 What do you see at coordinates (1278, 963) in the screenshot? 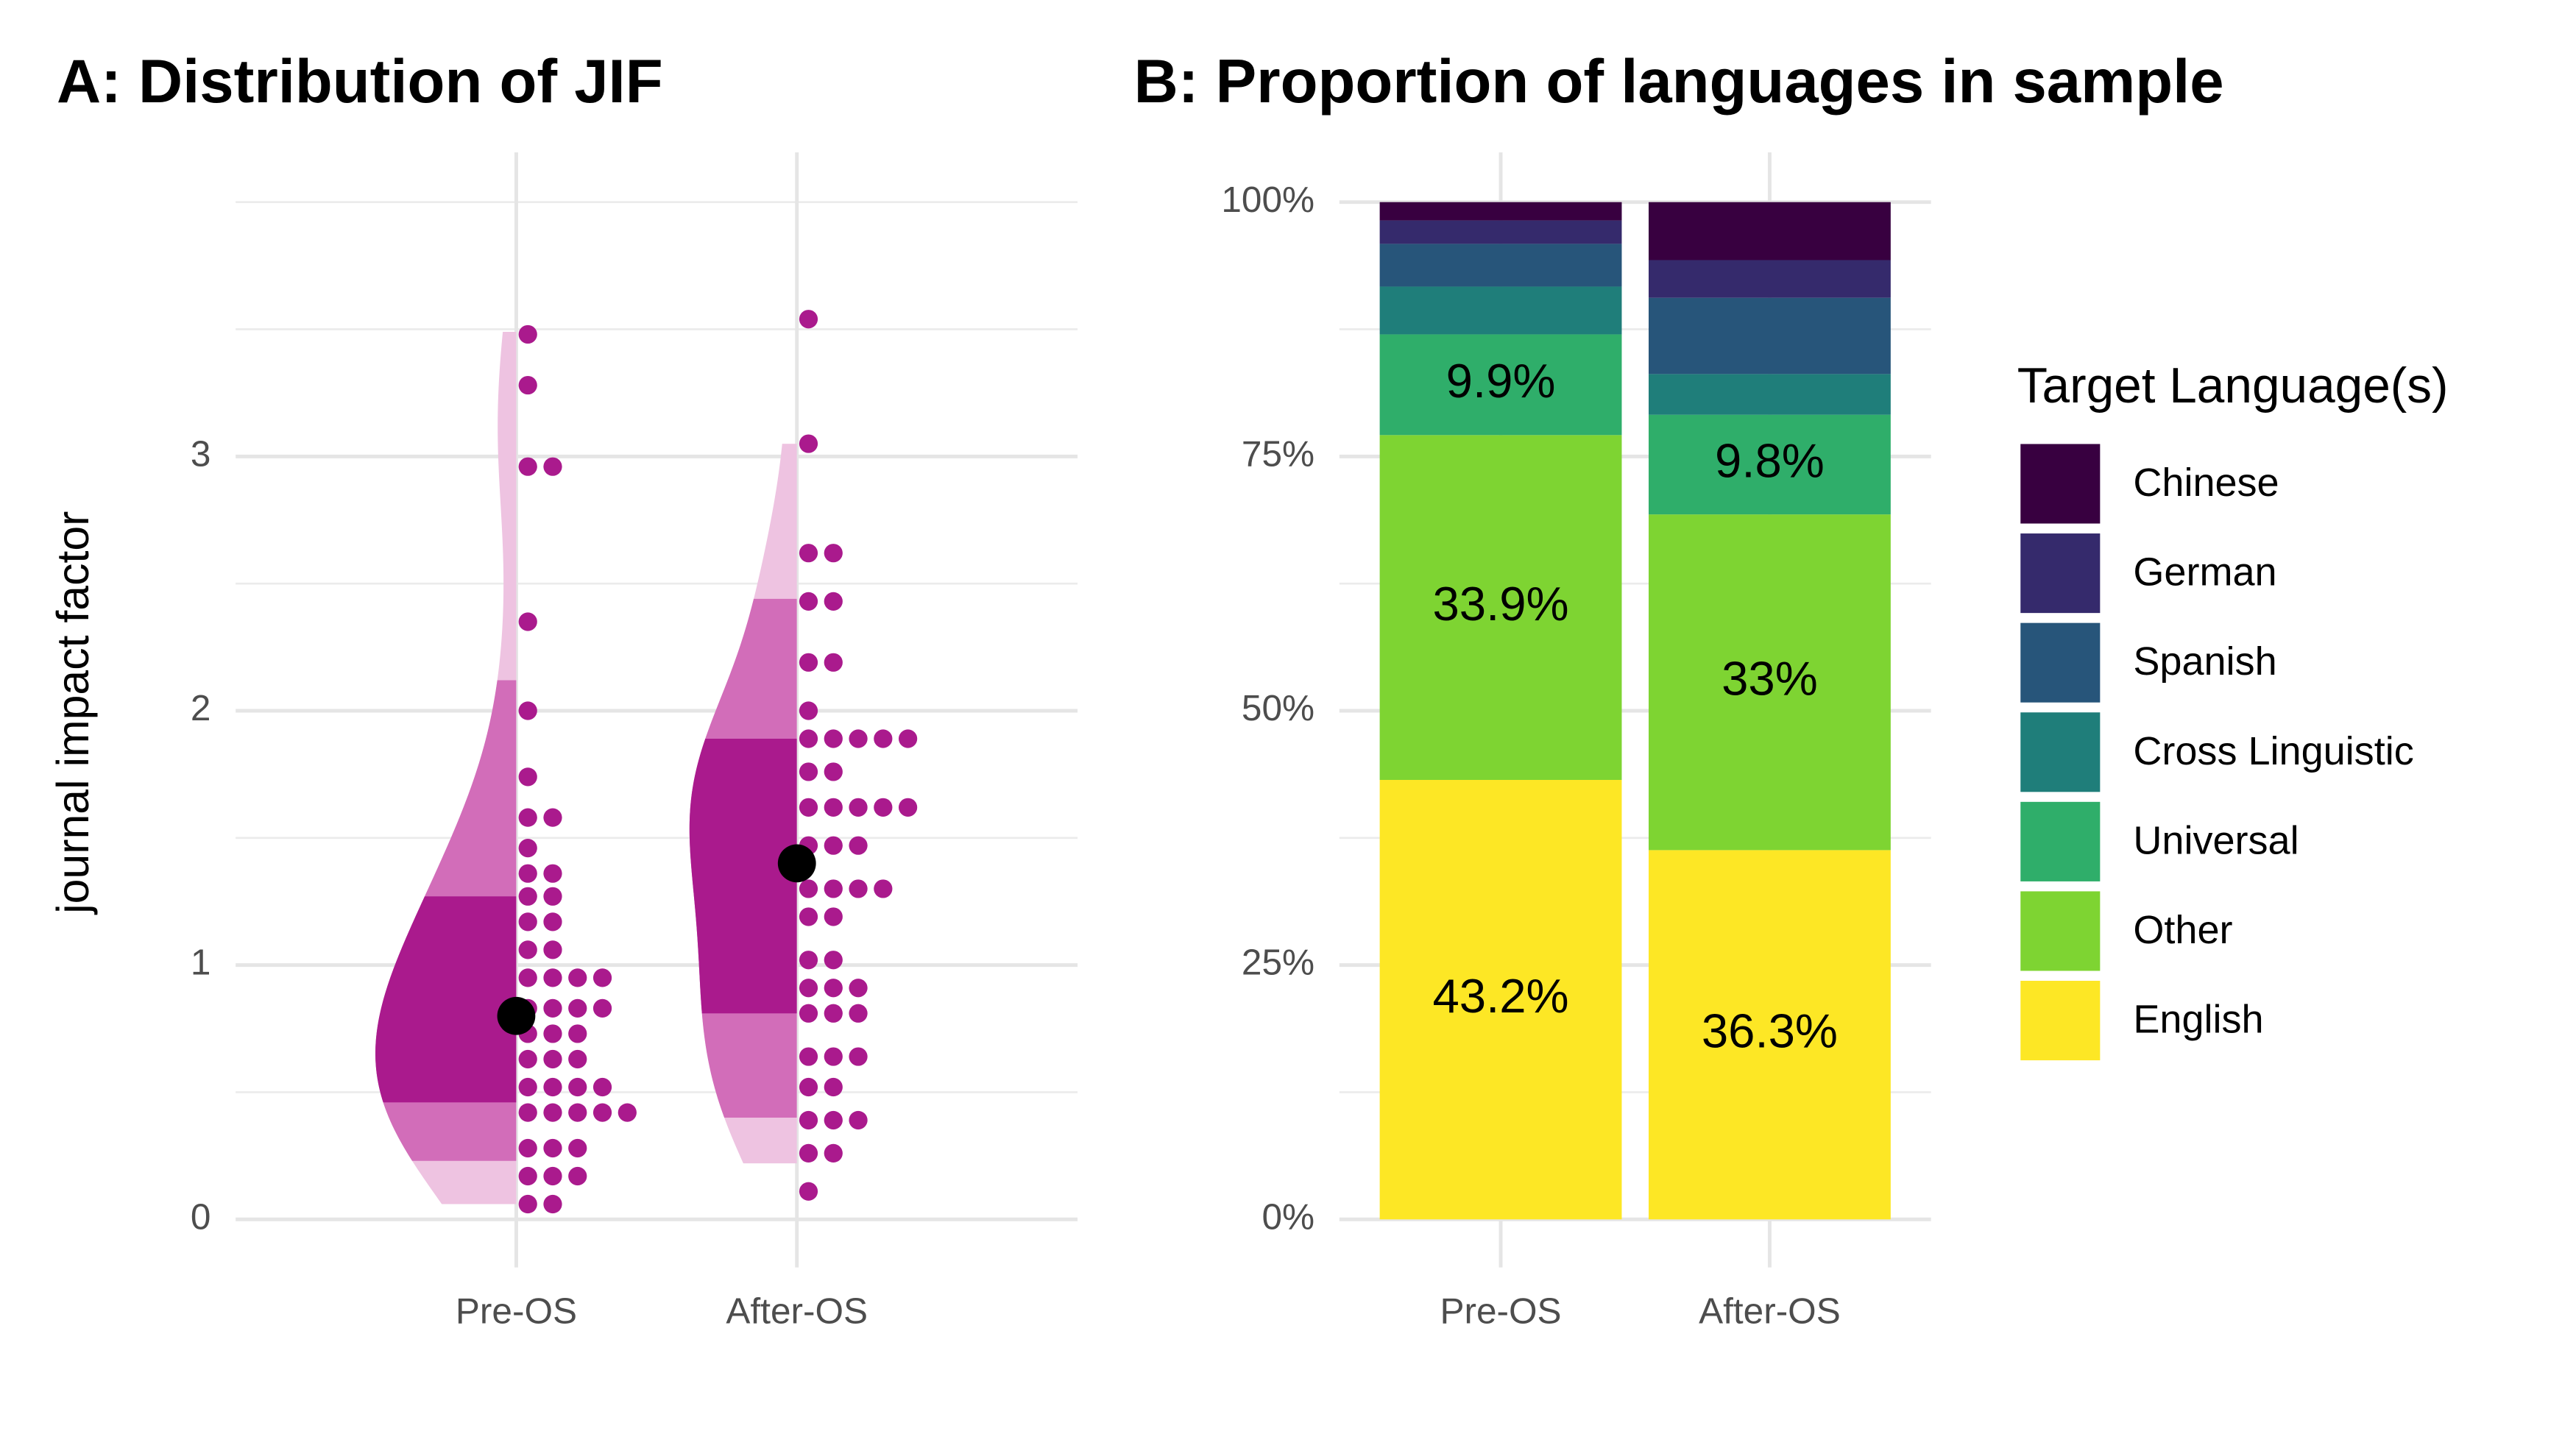
I see `y-tick-label: 25%` at bounding box center [1278, 963].